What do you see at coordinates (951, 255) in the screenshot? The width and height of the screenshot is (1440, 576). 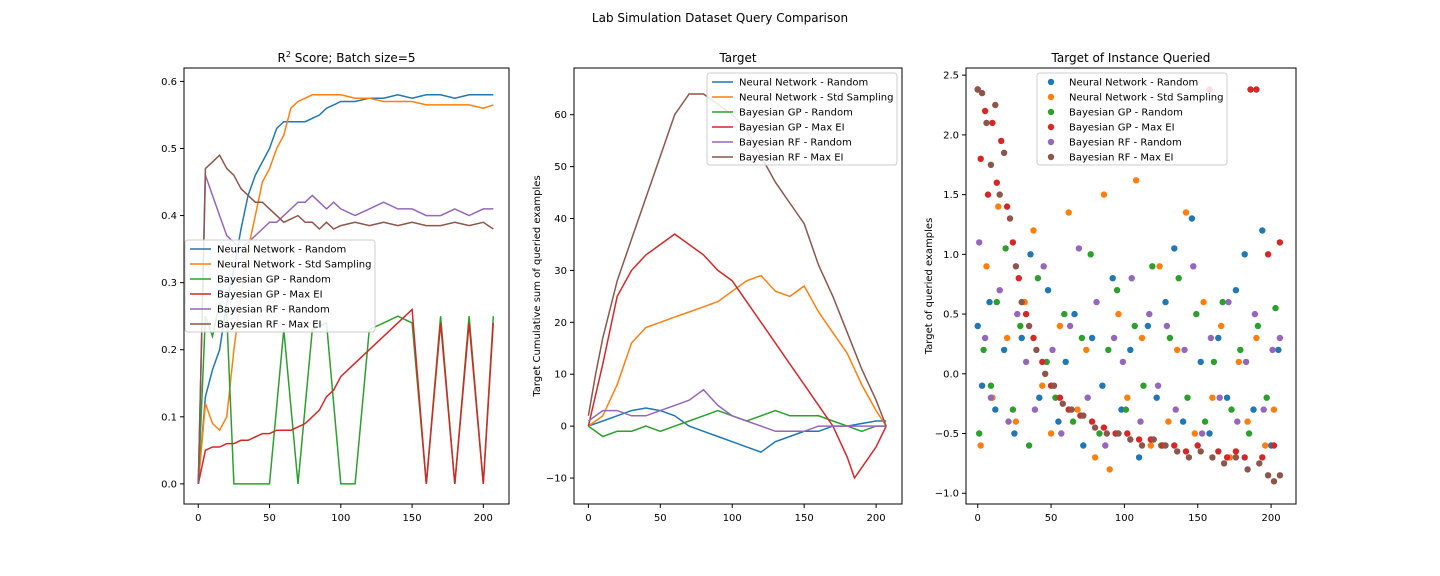 I see `y-tick-label: 1.0` at bounding box center [951, 255].